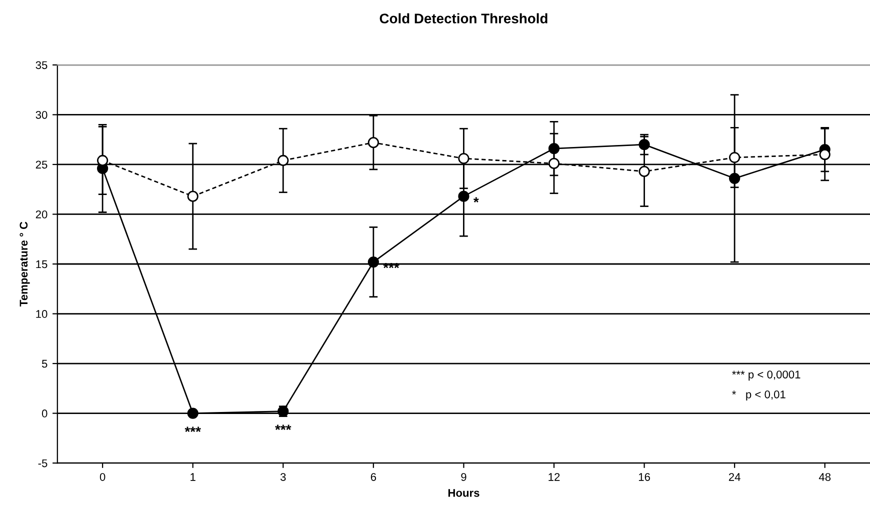  I want to click on x-tick-label: 3, so click(283, 477).